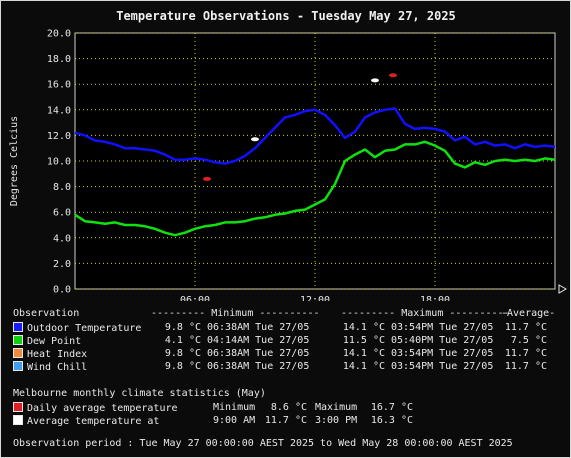 The width and height of the screenshot is (571, 458). What do you see at coordinates (336, 407) in the screenshot?
I see `climate-b-label: Maximum` at bounding box center [336, 407].